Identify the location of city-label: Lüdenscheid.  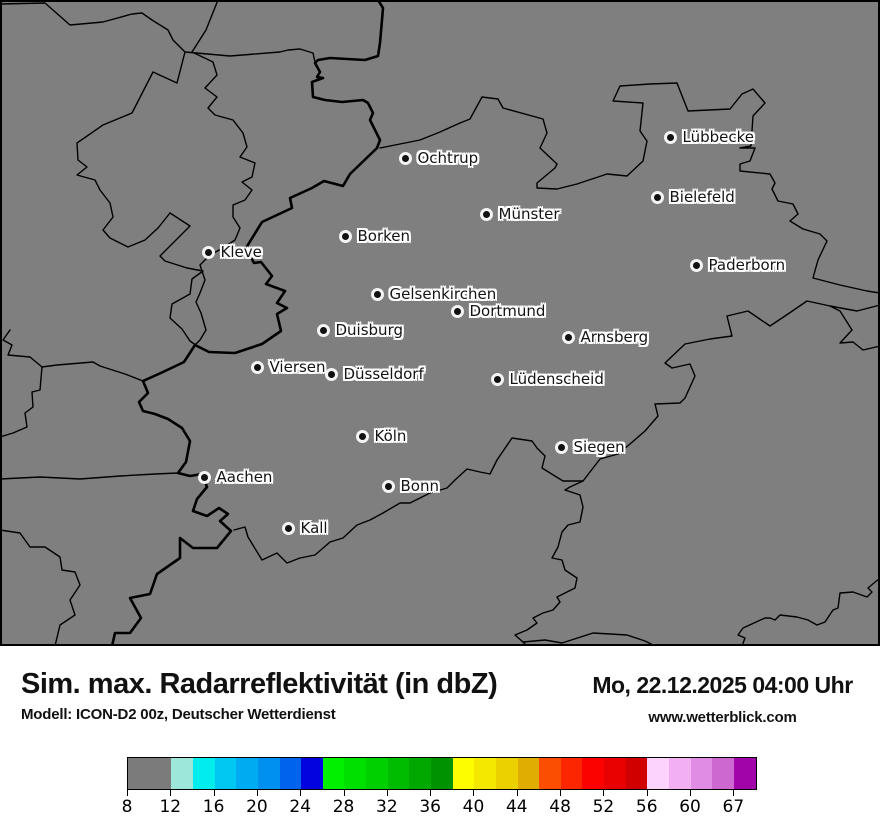
(556, 379).